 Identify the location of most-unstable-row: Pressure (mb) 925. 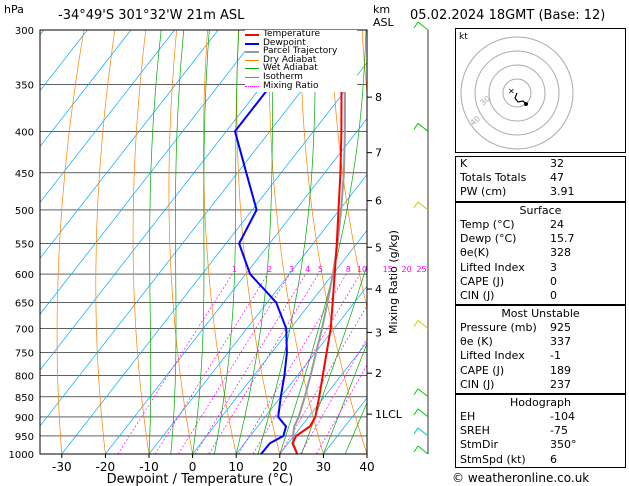
(515, 327).